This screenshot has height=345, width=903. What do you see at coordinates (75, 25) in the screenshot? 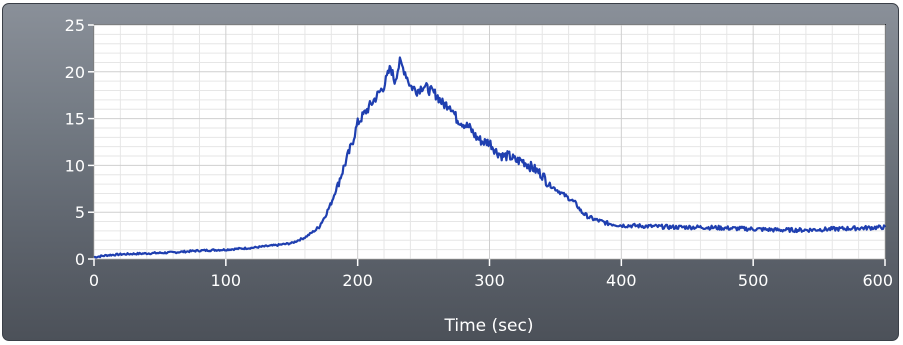
I see `y-tick-label: 25` at bounding box center [75, 25].